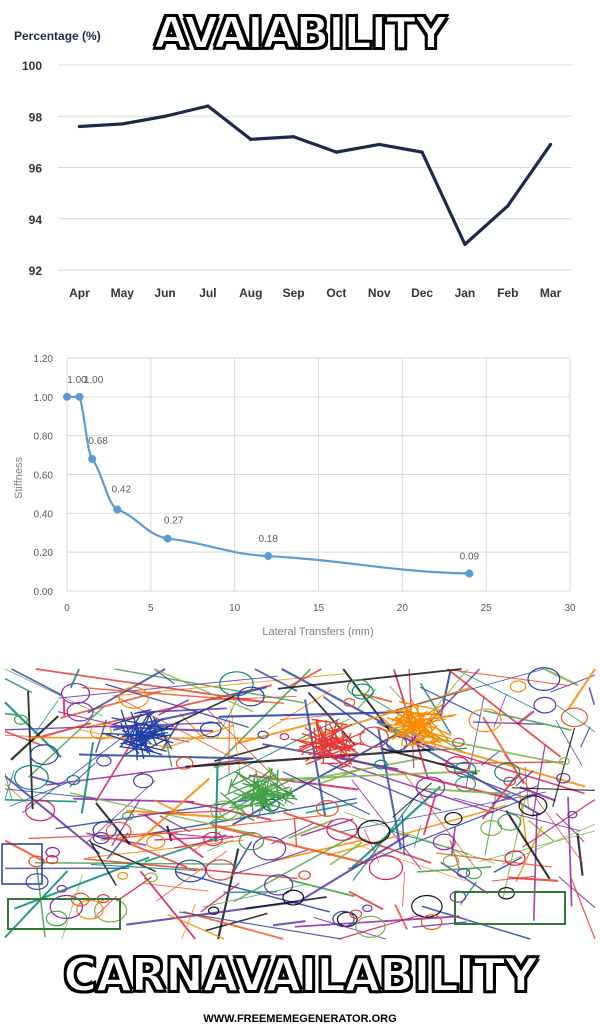  What do you see at coordinates (319, 608) in the screenshot?
I see `c2-x-tick-3: 15` at bounding box center [319, 608].